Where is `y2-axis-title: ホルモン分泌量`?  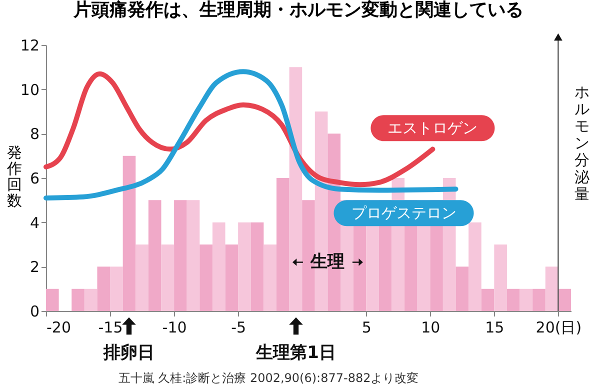 y2-axis-title: ホルモン分泌量 is located at coordinates (582, 143).